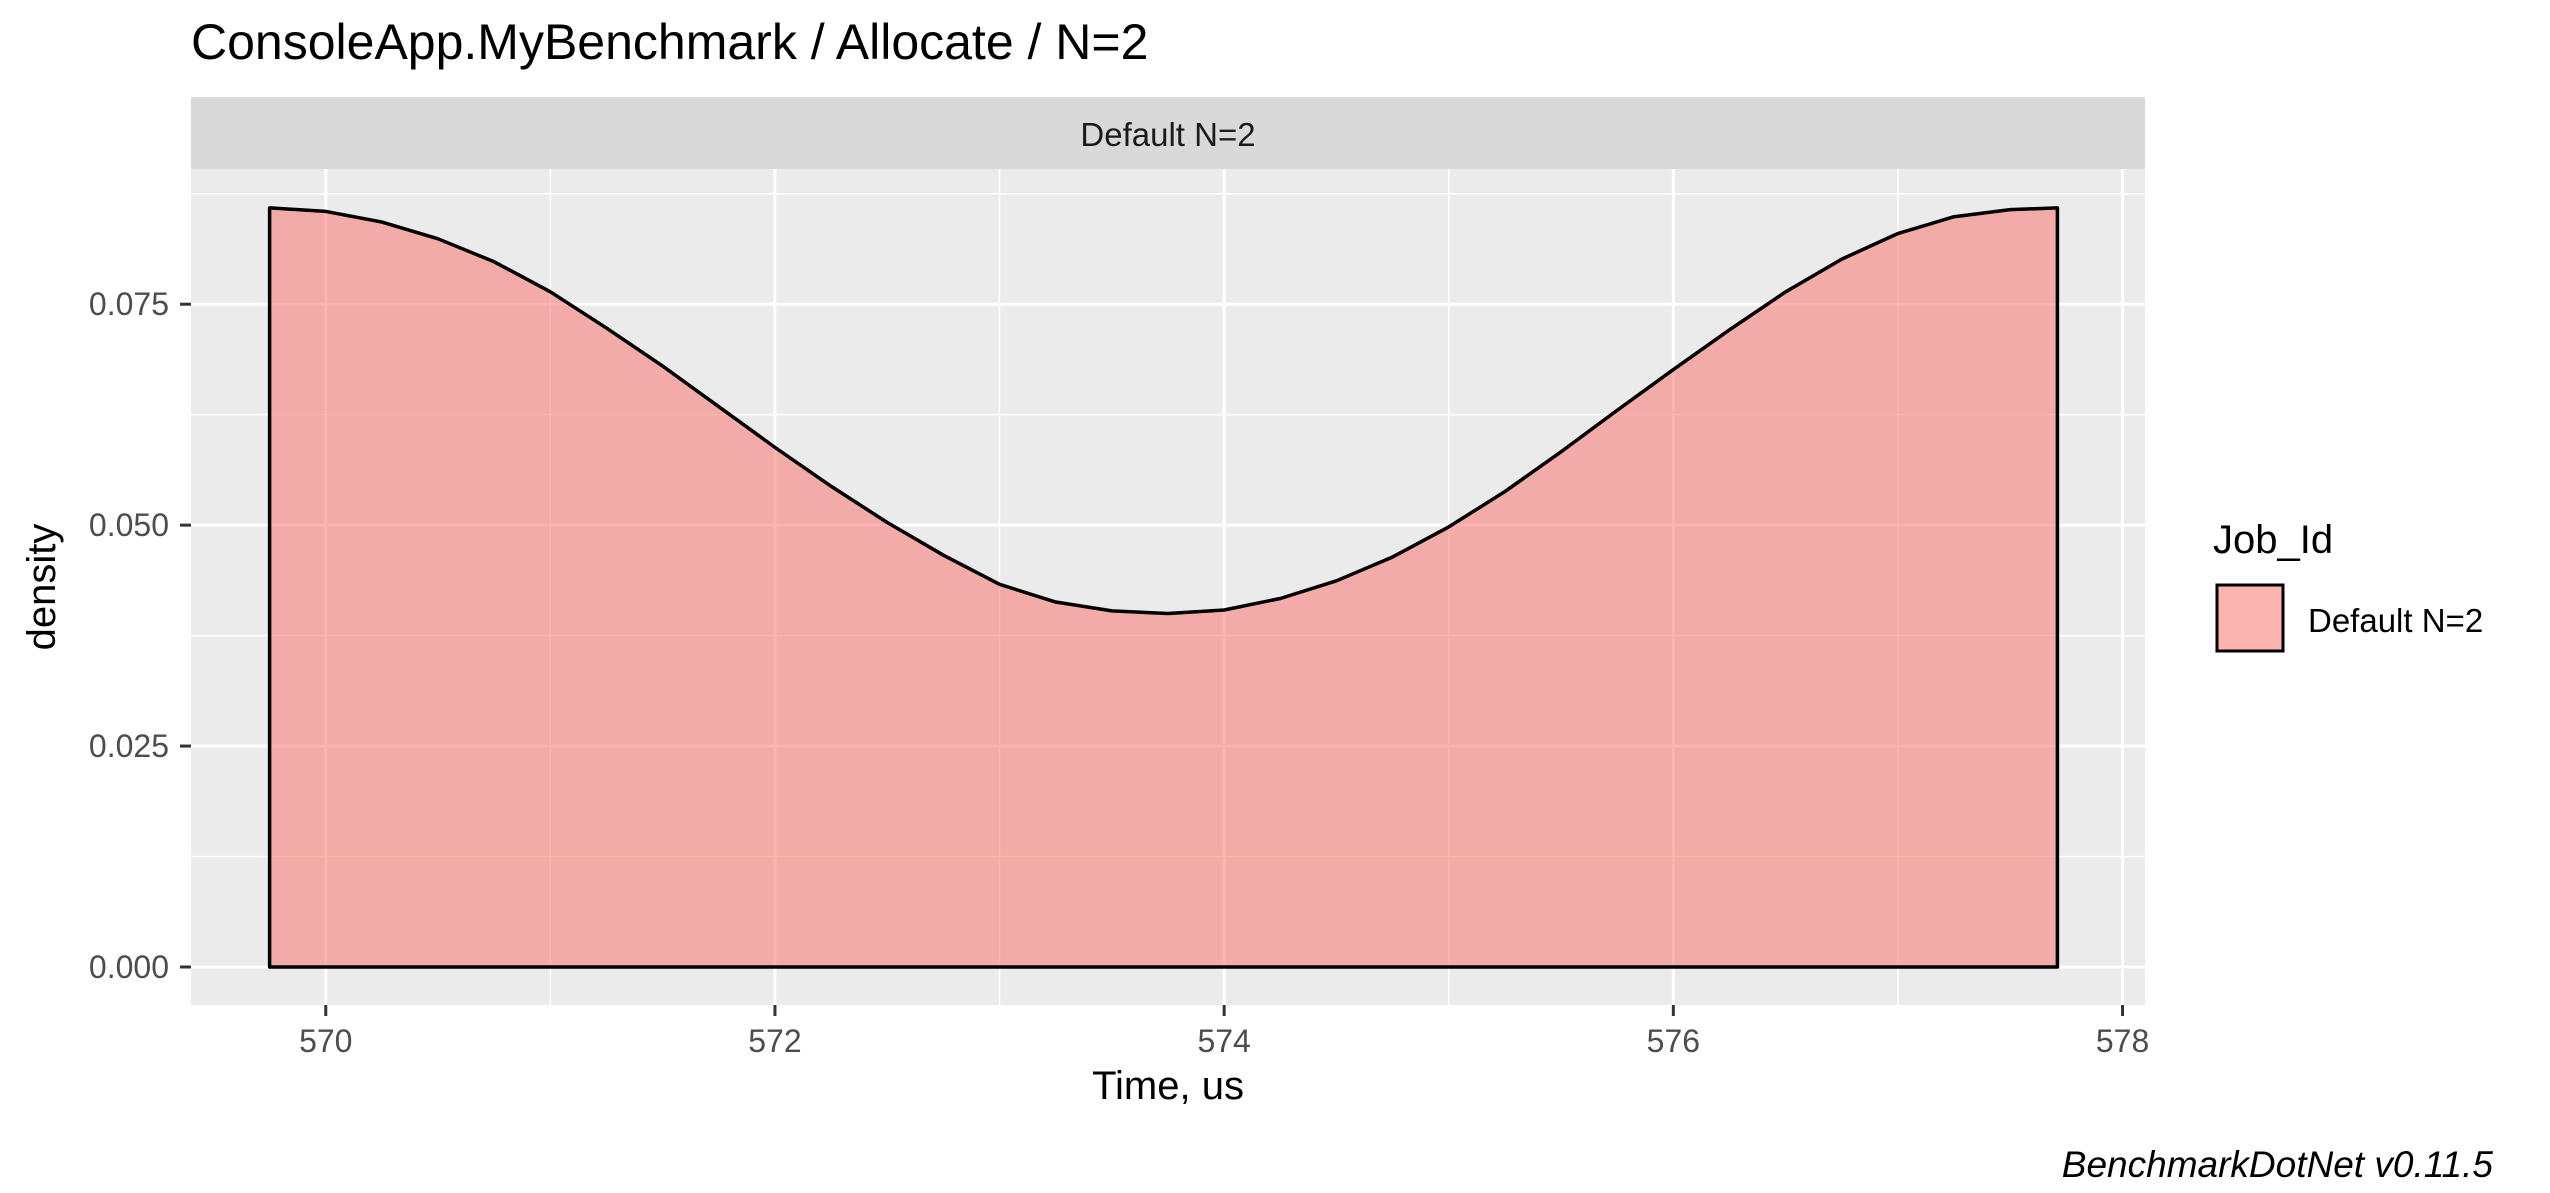 The width and height of the screenshot is (2550, 1193). What do you see at coordinates (129, 525) in the screenshot?
I see `y-tick-label: 0.050` at bounding box center [129, 525].